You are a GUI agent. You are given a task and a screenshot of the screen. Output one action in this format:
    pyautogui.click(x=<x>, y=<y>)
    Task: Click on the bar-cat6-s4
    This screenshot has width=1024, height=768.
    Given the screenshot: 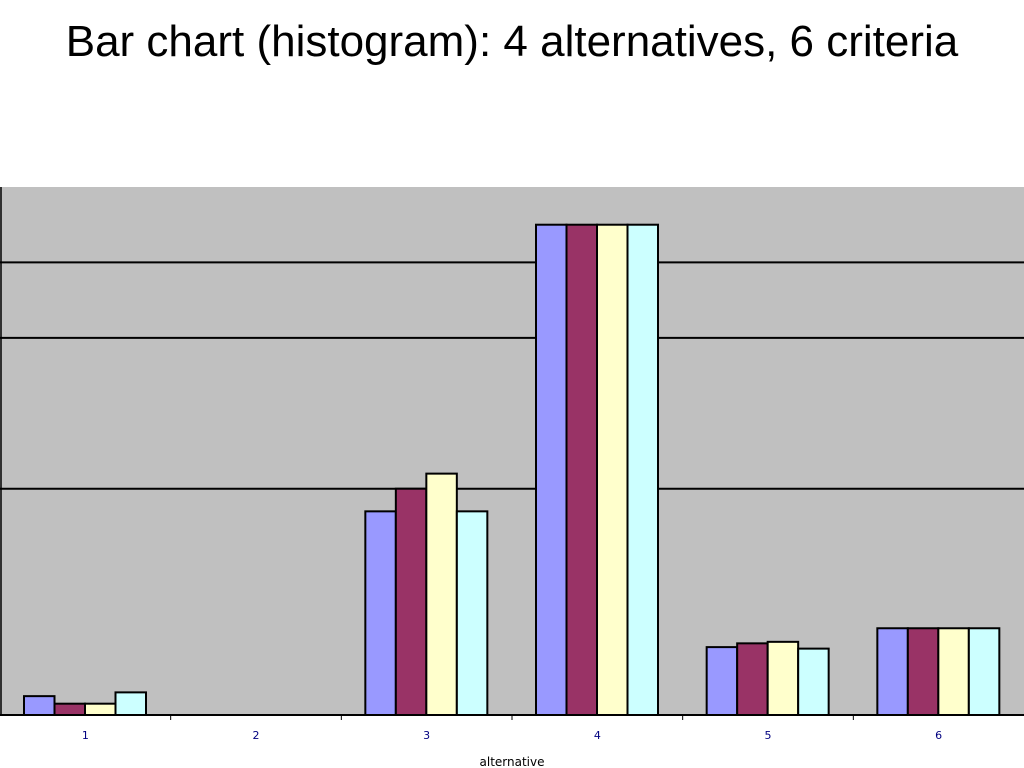 What is the action you would take?
    pyautogui.click(x=984, y=671)
    